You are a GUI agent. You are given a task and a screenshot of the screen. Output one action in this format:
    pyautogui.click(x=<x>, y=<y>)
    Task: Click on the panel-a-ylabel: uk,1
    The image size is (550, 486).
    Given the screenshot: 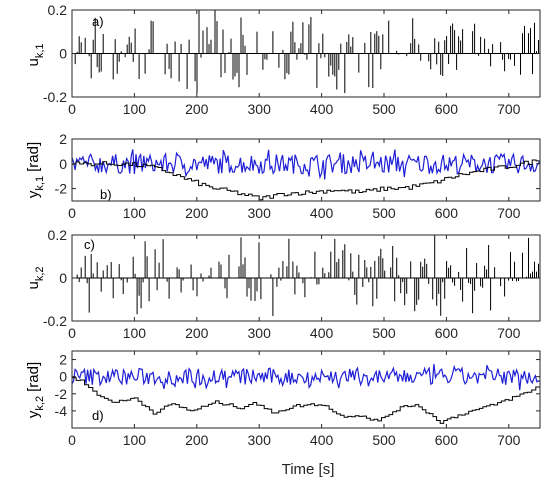 What is the action you would take?
    pyautogui.click(x=35, y=54)
    